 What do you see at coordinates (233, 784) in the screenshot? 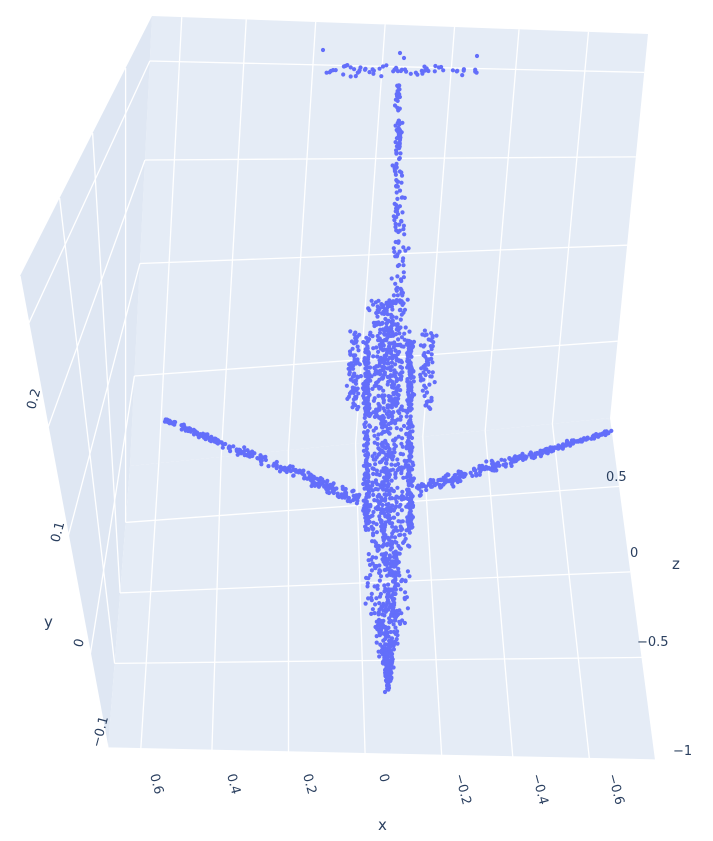
I see `x-tick-label: 0.4` at bounding box center [233, 784].